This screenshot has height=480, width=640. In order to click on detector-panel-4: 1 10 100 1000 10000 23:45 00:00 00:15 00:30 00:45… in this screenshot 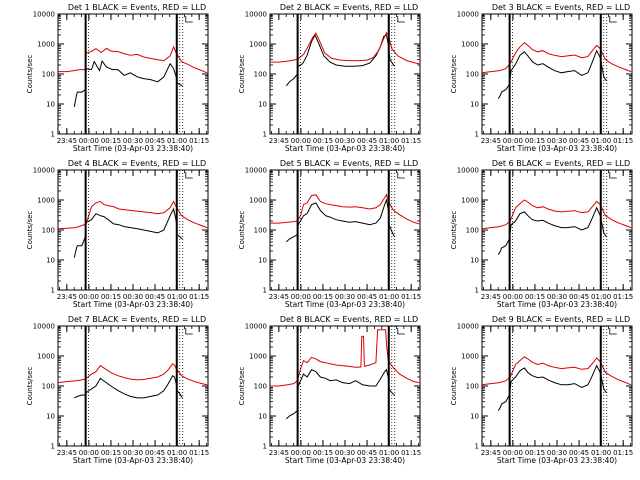, I will do `click(117, 234)`.